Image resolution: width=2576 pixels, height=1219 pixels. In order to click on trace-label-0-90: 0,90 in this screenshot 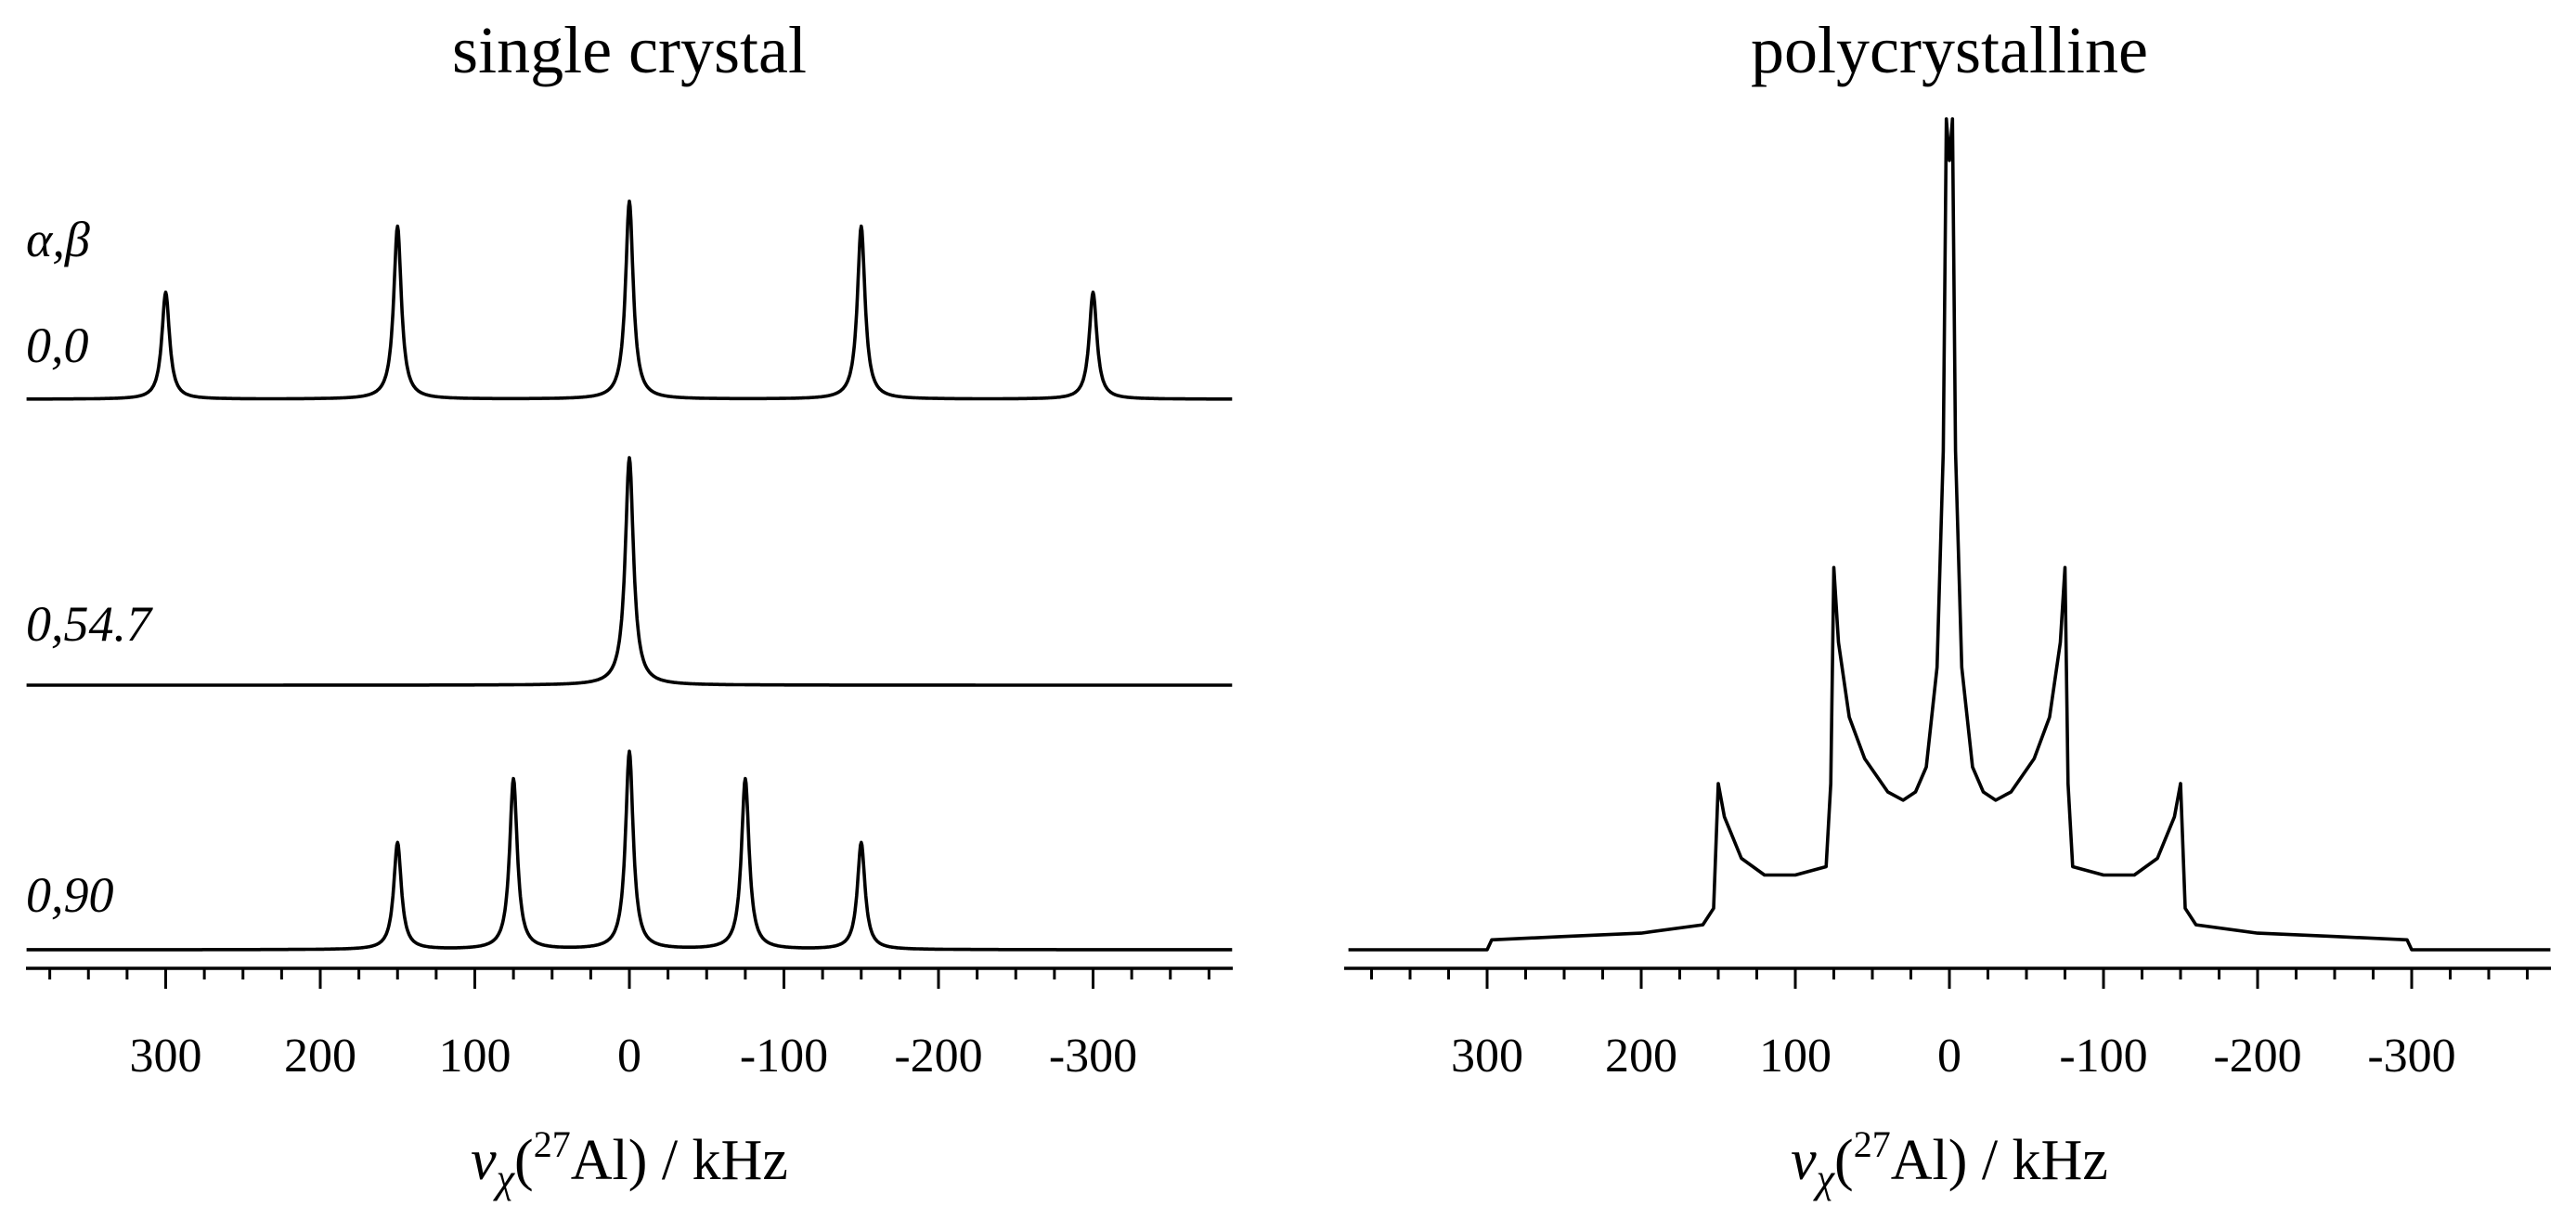, I will do `click(70, 895)`.